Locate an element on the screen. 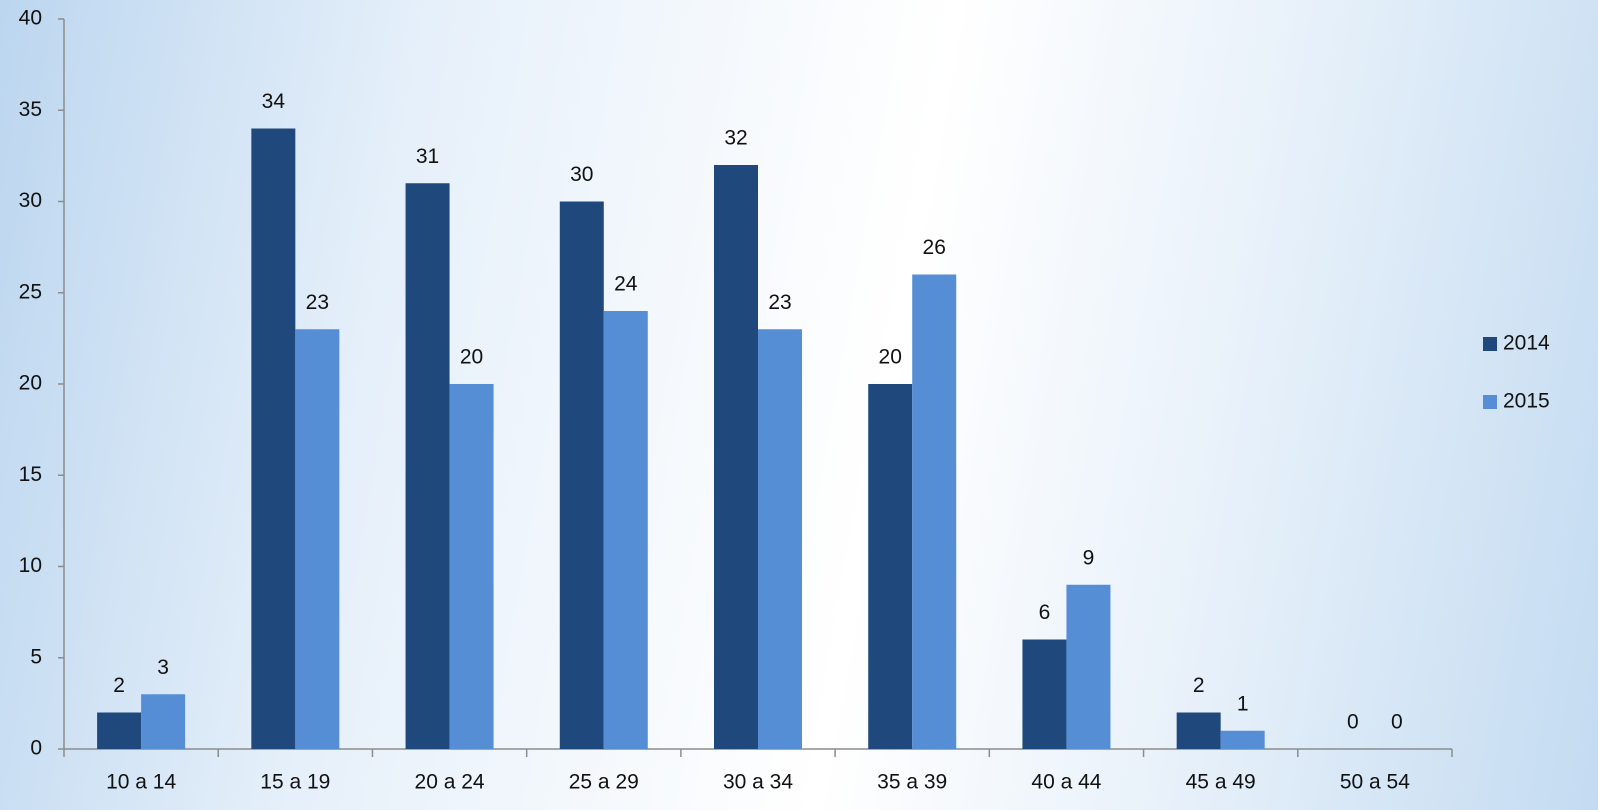  x-tick-label: 45 a 49 is located at coordinates (1221, 782).